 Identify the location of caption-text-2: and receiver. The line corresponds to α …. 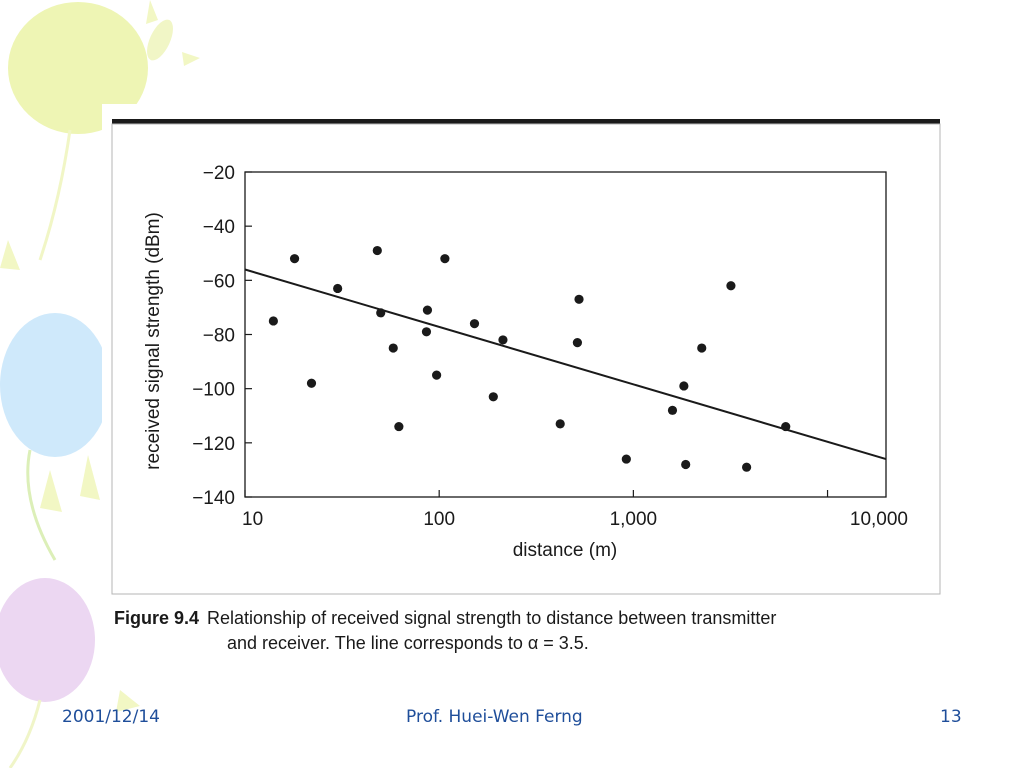
(408, 643).